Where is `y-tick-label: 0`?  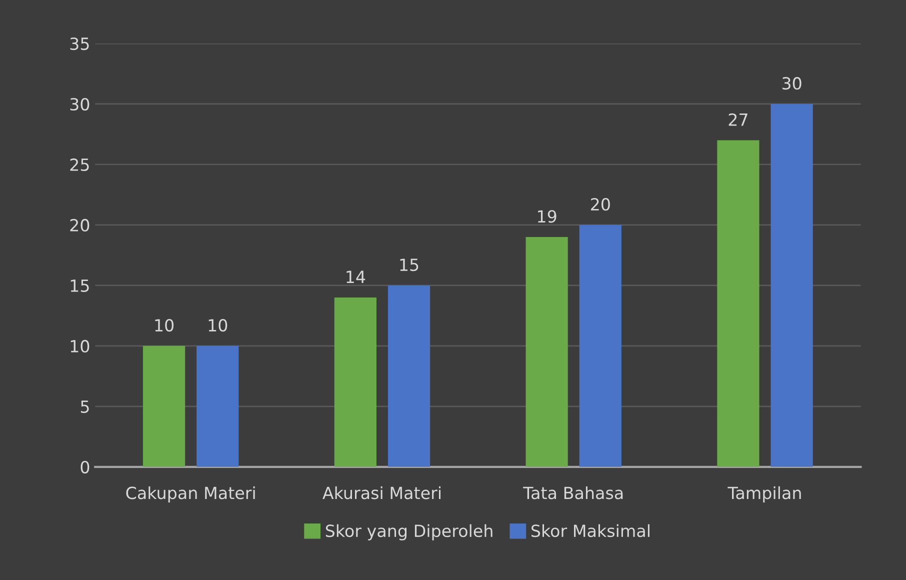 y-tick-label: 0 is located at coordinates (85, 467).